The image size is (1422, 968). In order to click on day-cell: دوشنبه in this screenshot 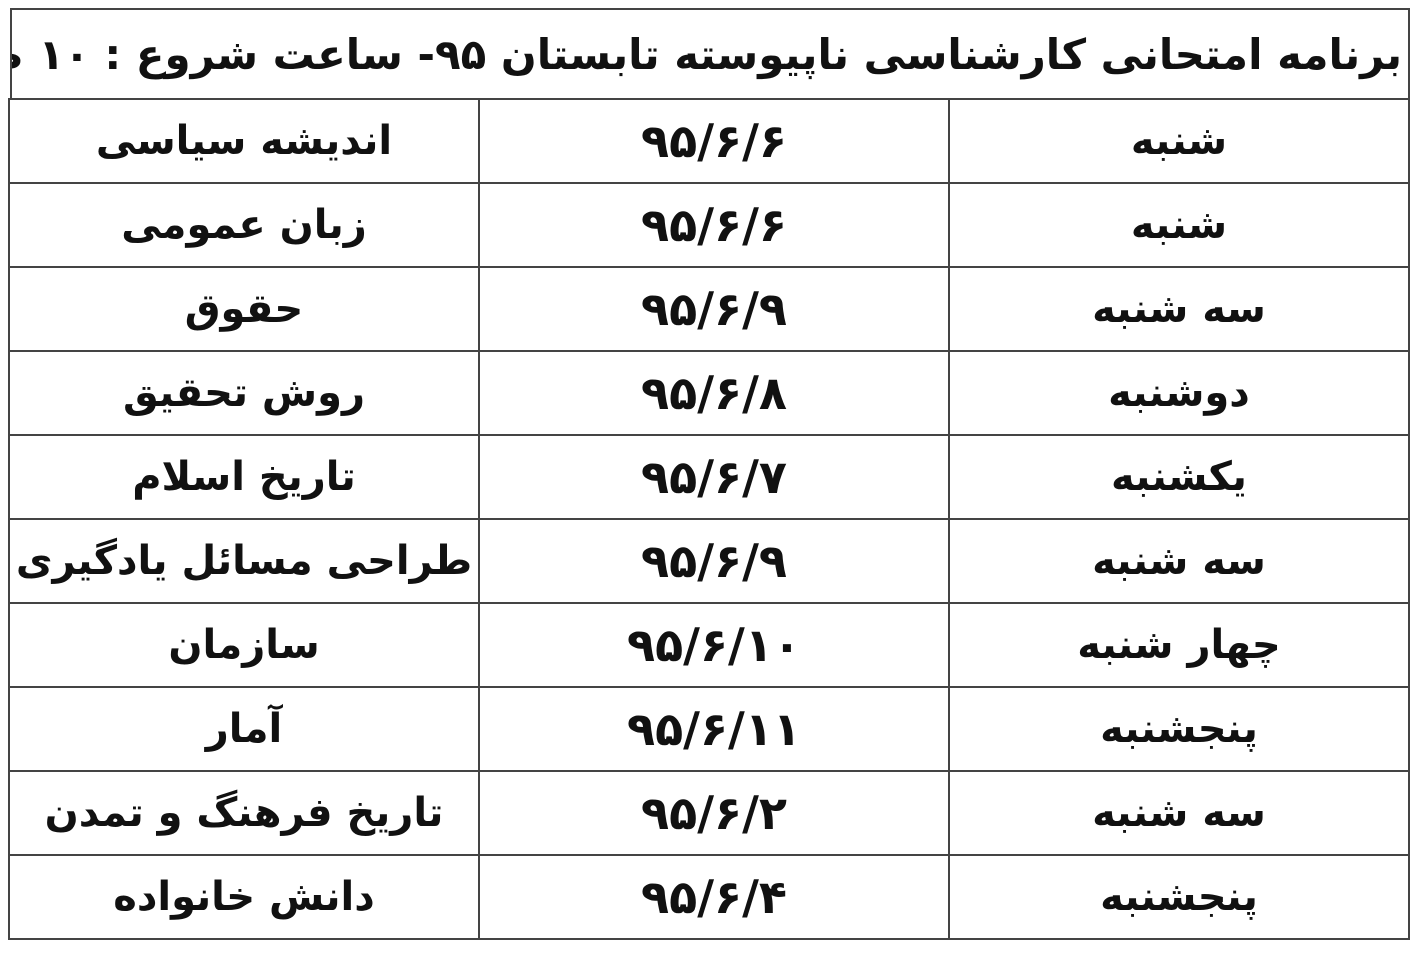, I will do `click(1179, 393)`.